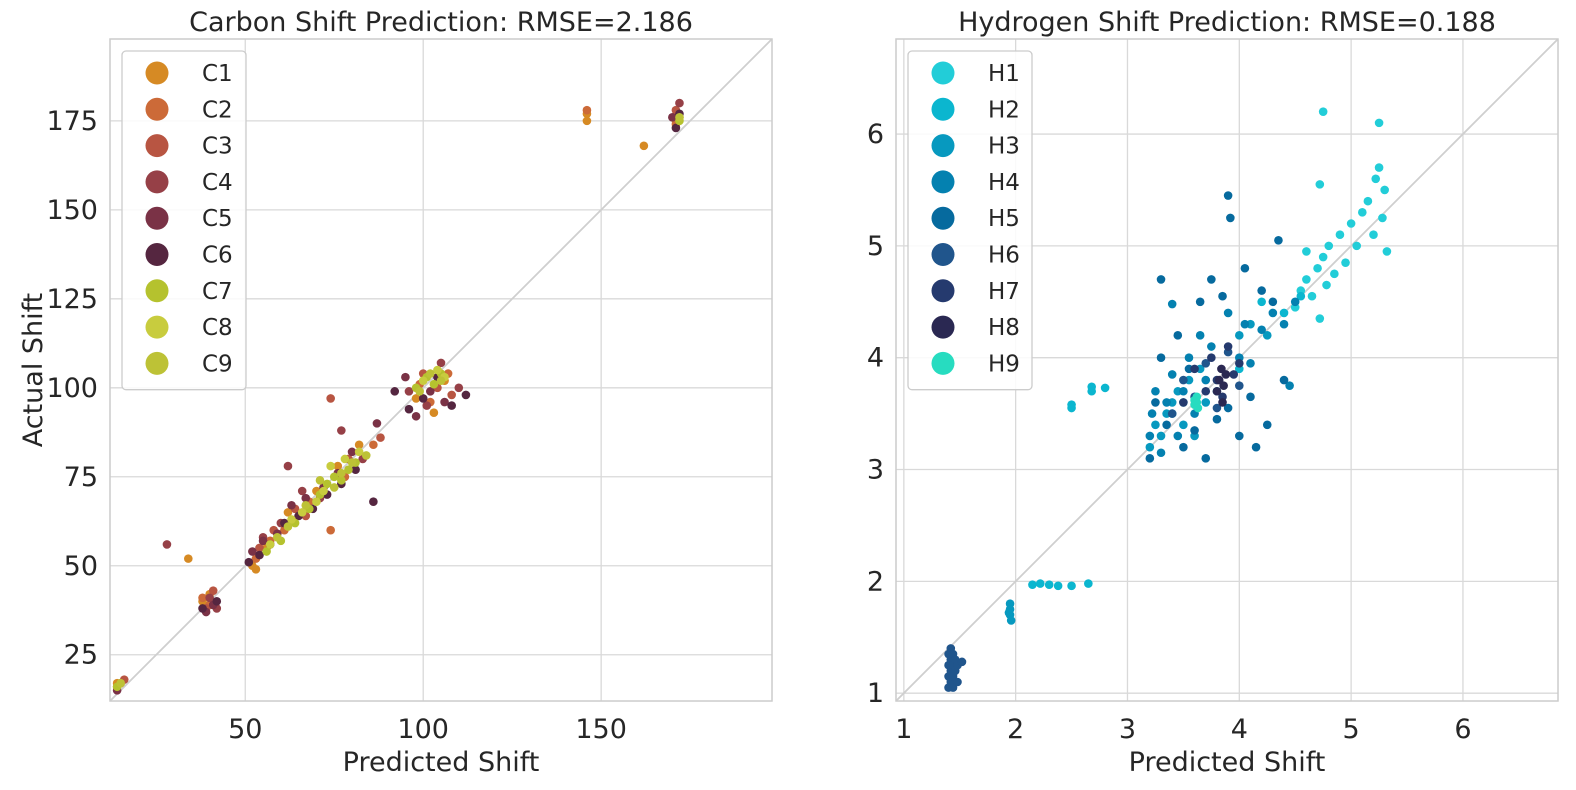 The width and height of the screenshot is (1576, 790). Describe the element at coordinates (970, 220) in the screenshot. I see `legend: H1 H2 H3 H4 H5 H6 H7 H8 H9` at that location.